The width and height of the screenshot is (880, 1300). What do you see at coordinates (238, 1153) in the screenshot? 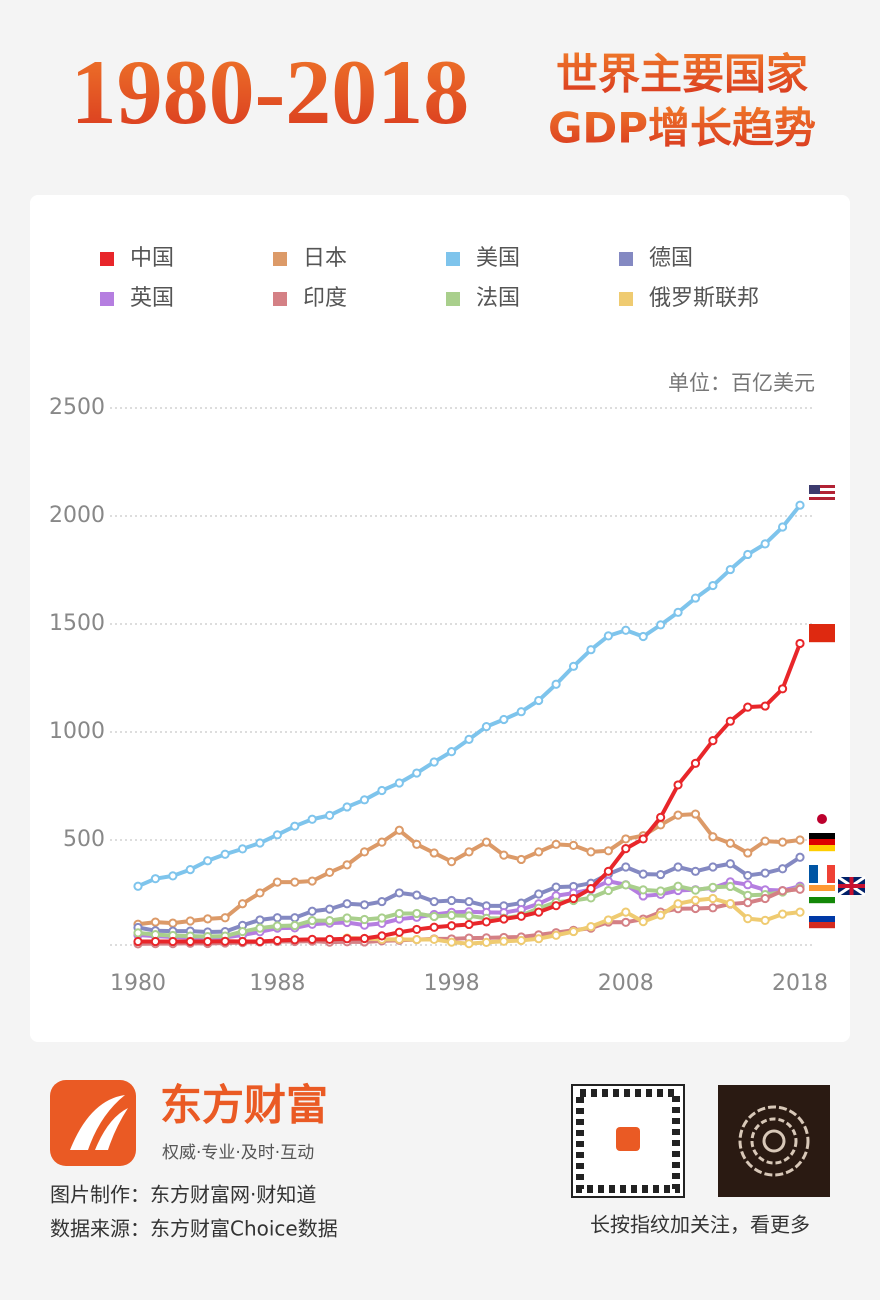
I see `slogan: 权威·专业·及时·互动` at bounding box center [238, 1153].